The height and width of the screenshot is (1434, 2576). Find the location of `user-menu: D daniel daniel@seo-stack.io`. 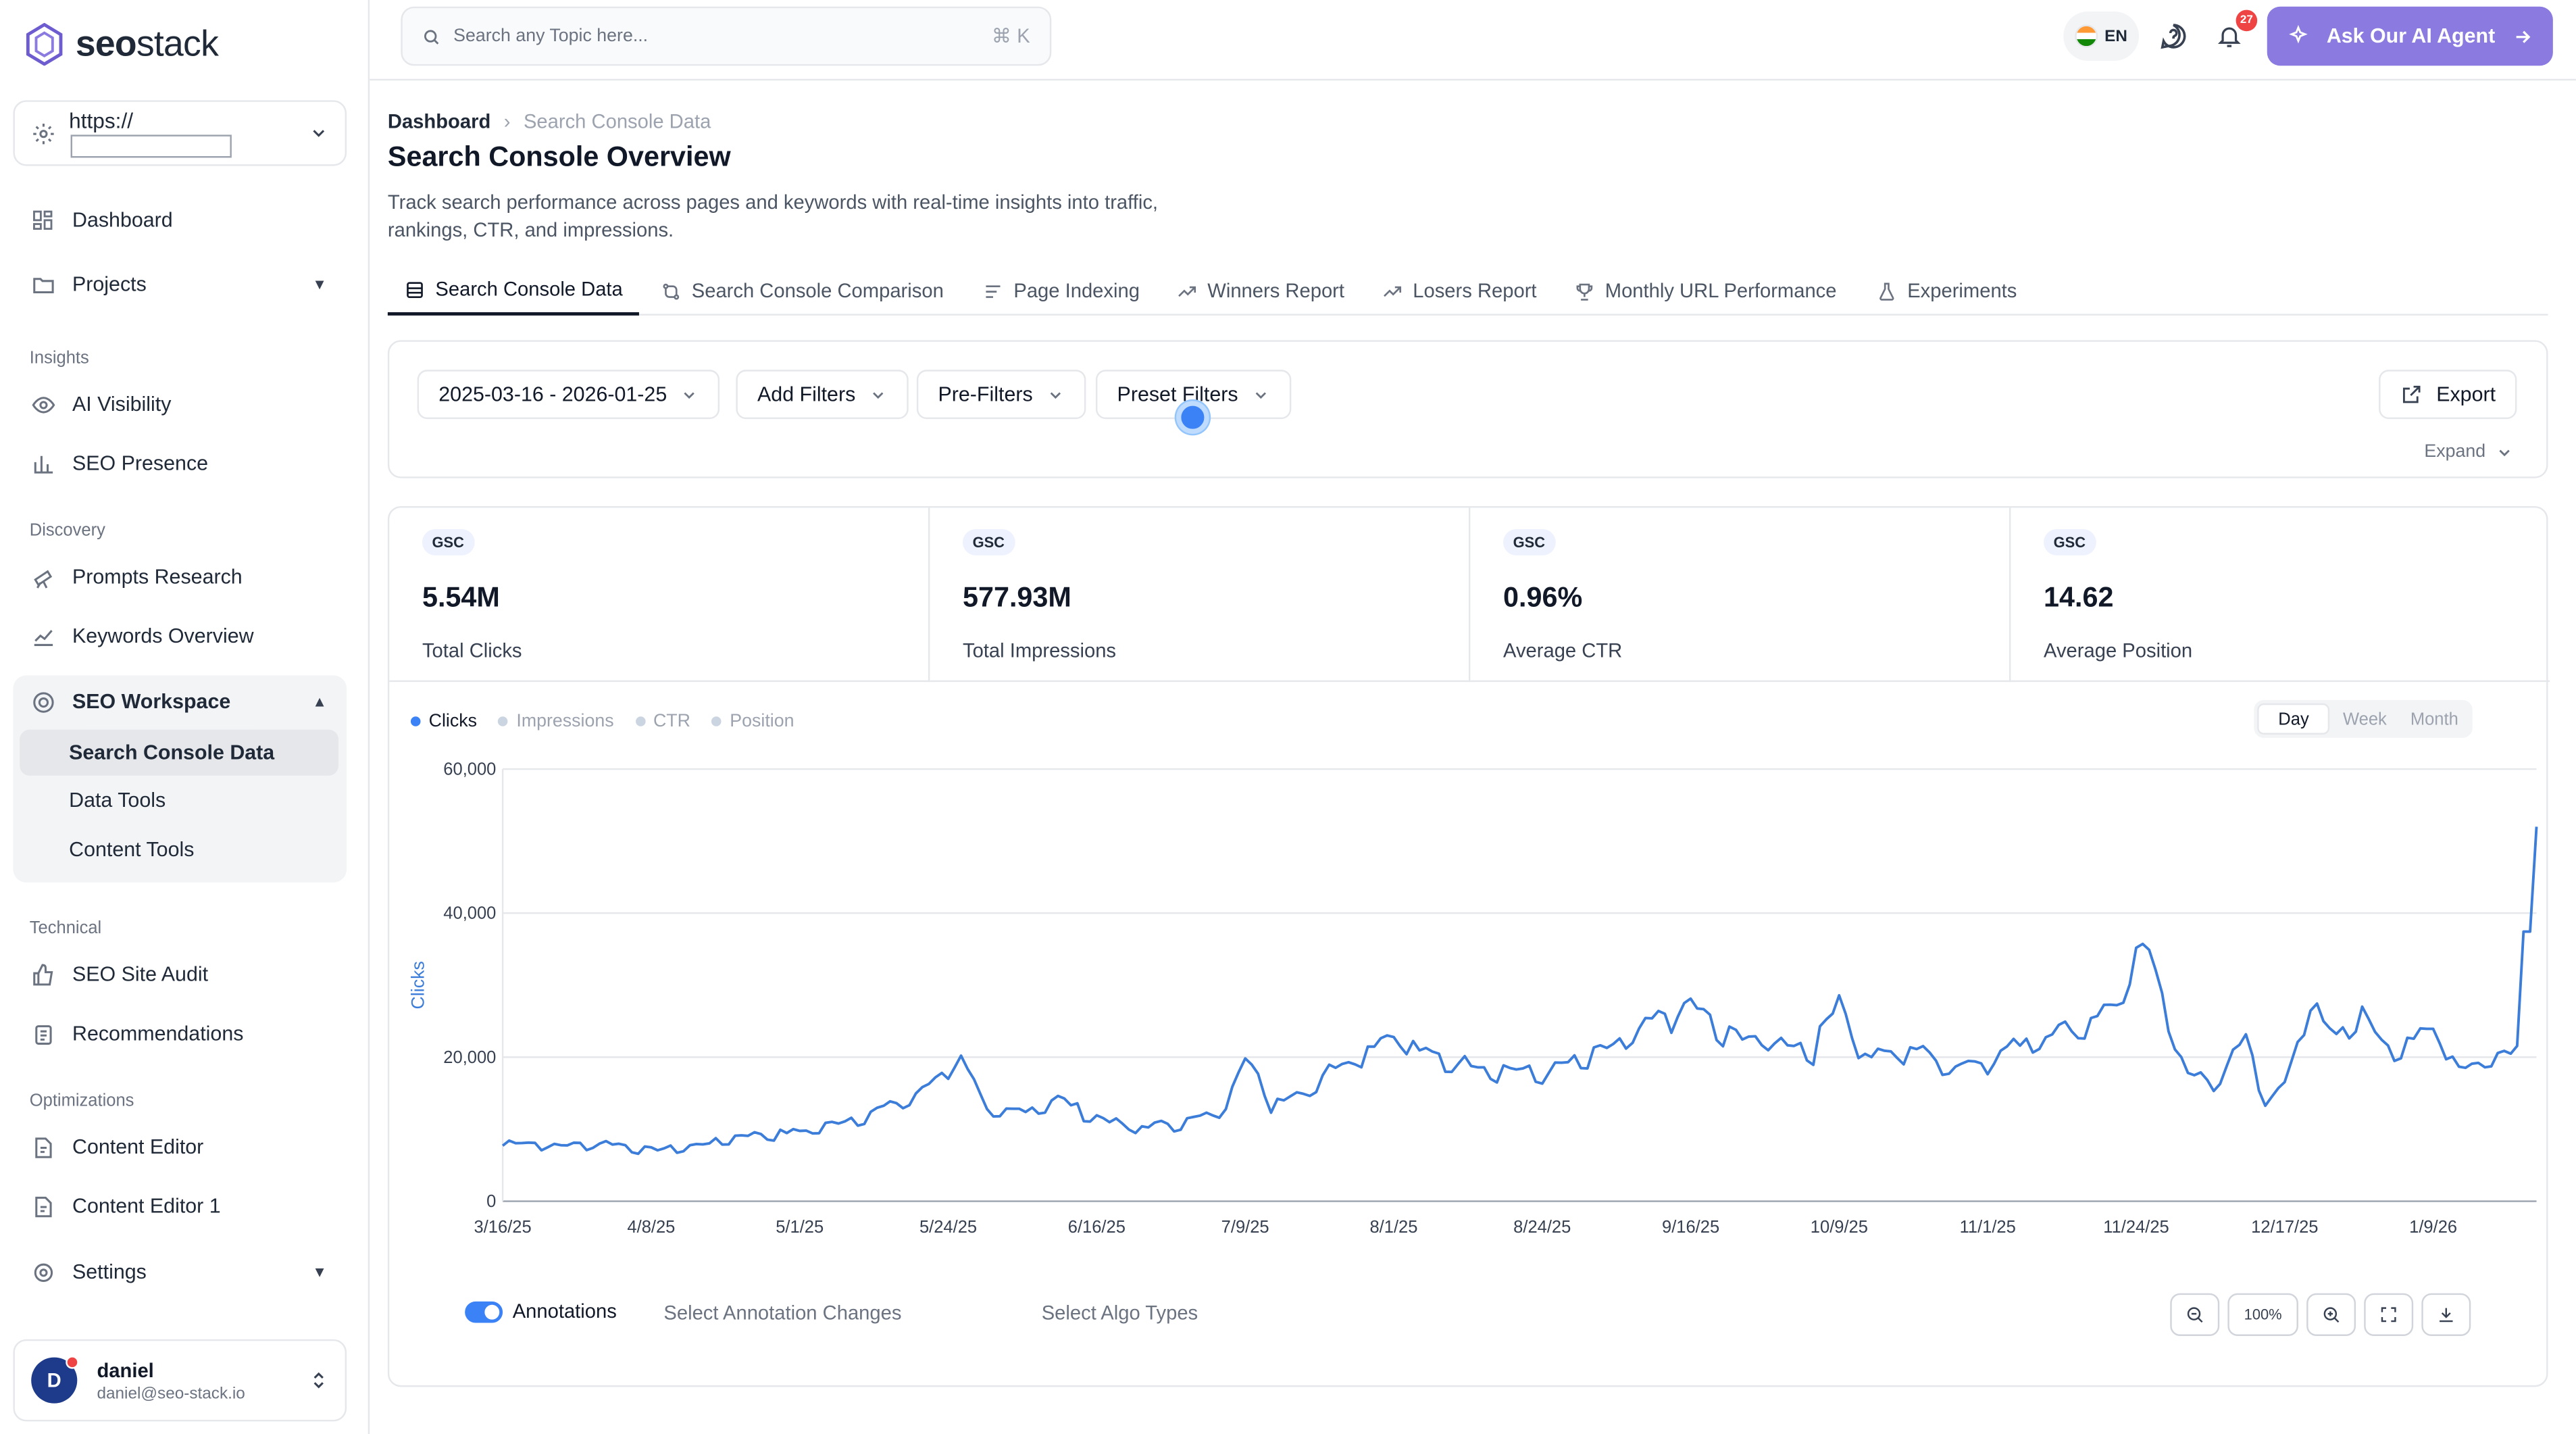

user-menu: D daniel daniel@seo-stack.io is located at coordinates (180, 1380).